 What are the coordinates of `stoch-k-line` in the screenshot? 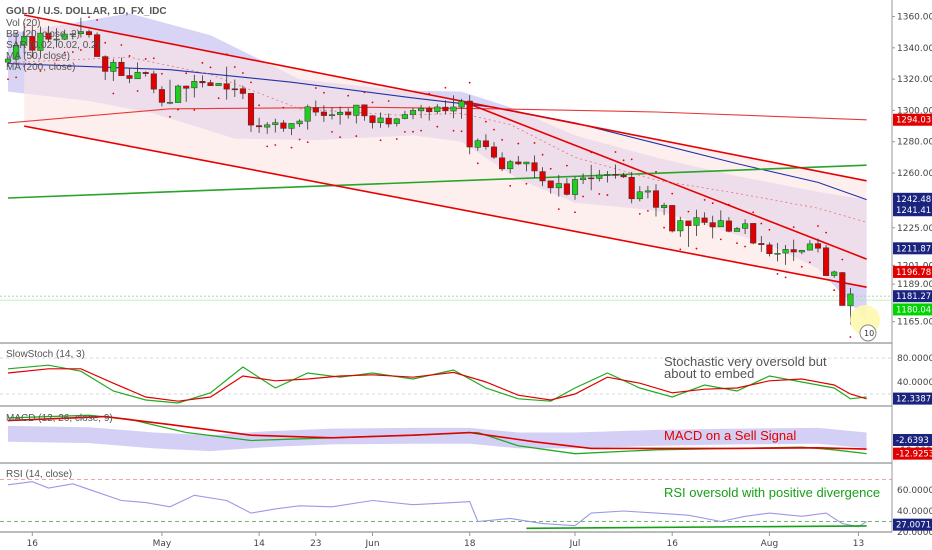 It's located at (437, 384).